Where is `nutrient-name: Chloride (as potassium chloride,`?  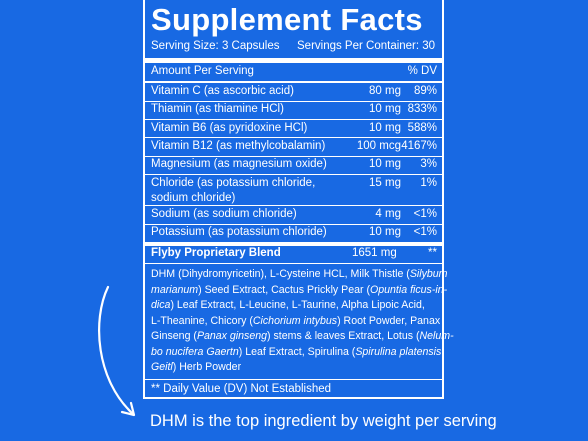
nutrient-name: Chloride (as potassium chloride, is located at coordinates (233, 182).